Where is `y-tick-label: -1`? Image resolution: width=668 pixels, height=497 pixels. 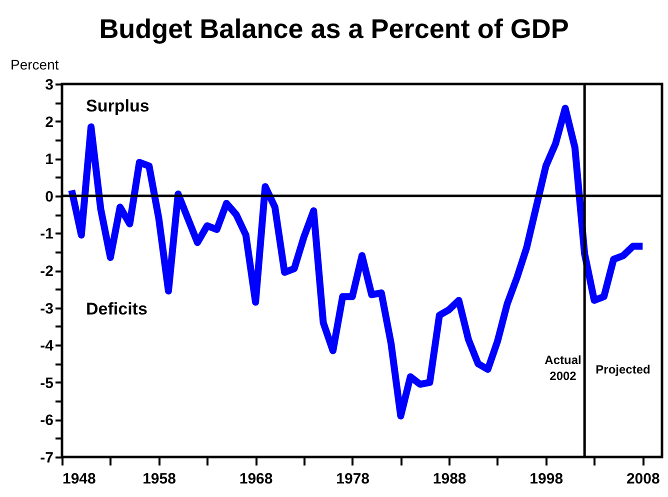 y-tick-label: -1 is located at coordinates (47, 234).